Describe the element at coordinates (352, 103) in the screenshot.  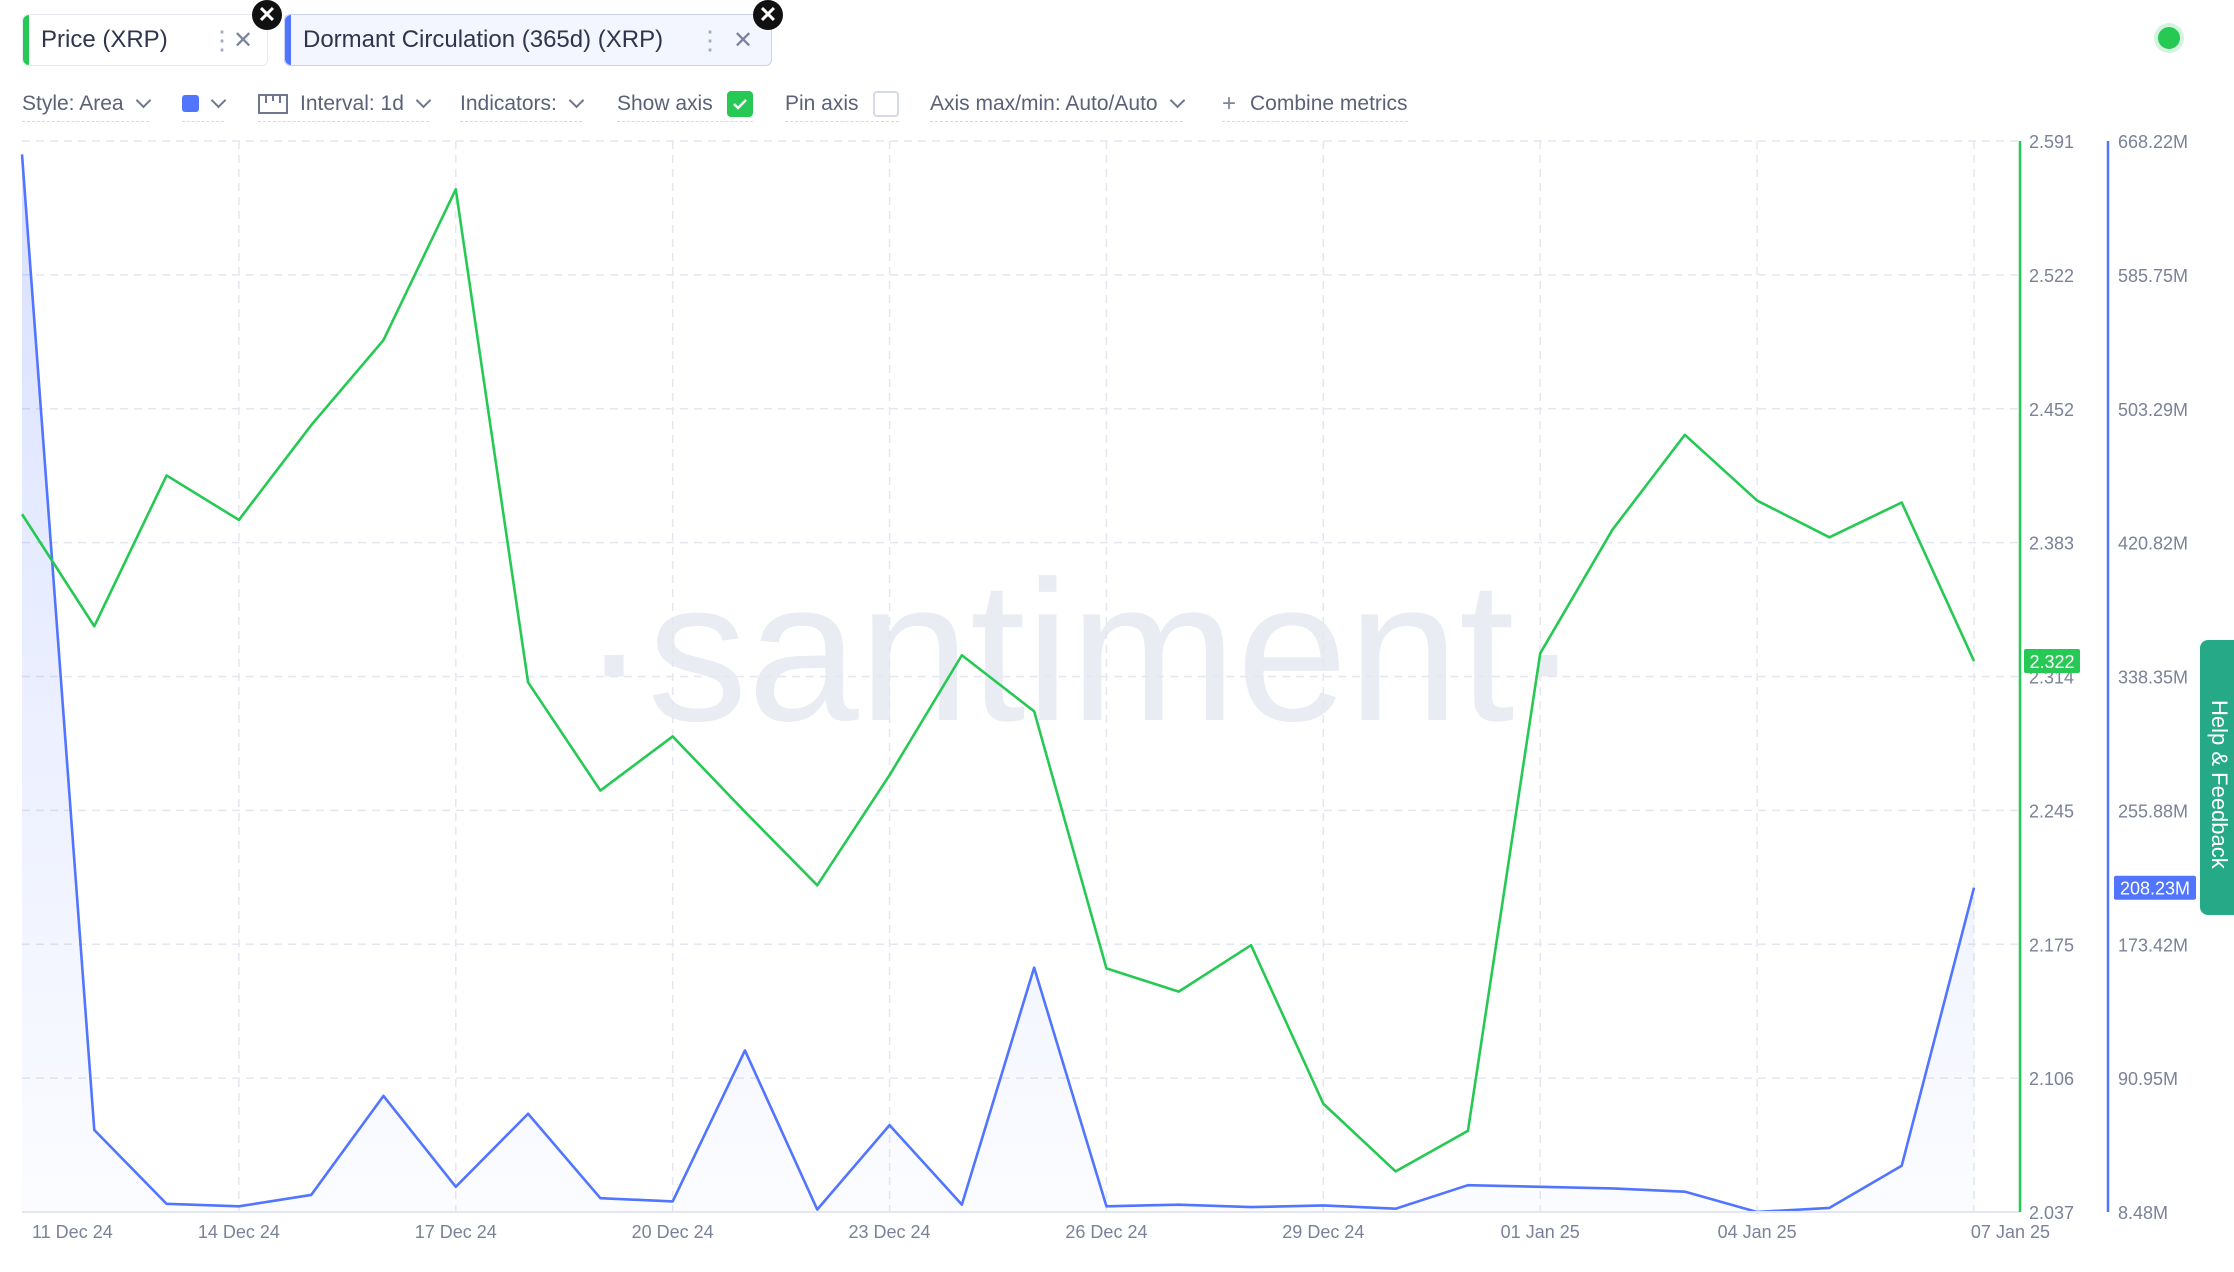
I see `interval-label: Interval: 1d` at that location.